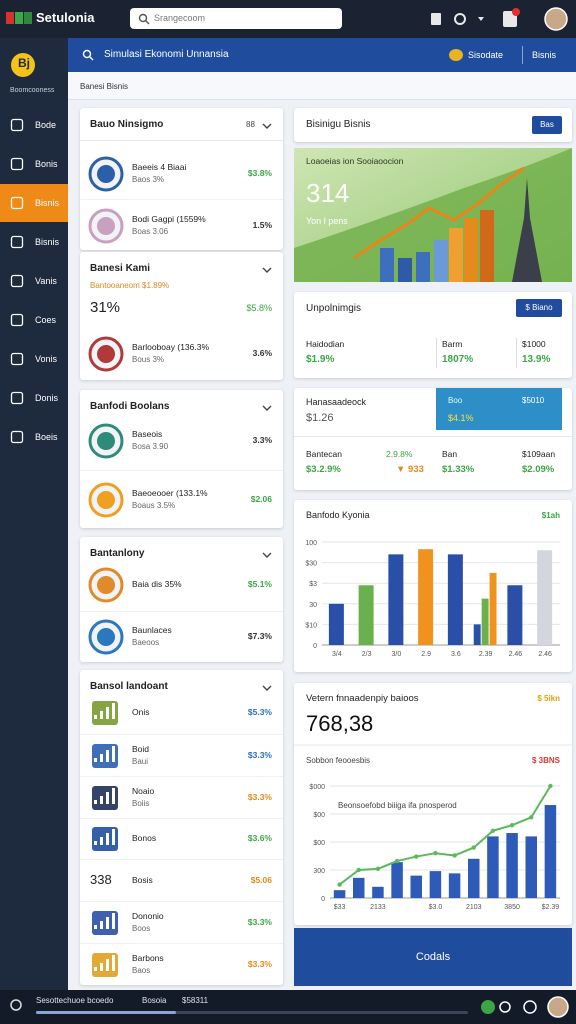 This screenshot has height=1024, width=576. I want to click on list-item: Baeeis 4 Biaai Baos 3% $3.8%, so click(181, 173).